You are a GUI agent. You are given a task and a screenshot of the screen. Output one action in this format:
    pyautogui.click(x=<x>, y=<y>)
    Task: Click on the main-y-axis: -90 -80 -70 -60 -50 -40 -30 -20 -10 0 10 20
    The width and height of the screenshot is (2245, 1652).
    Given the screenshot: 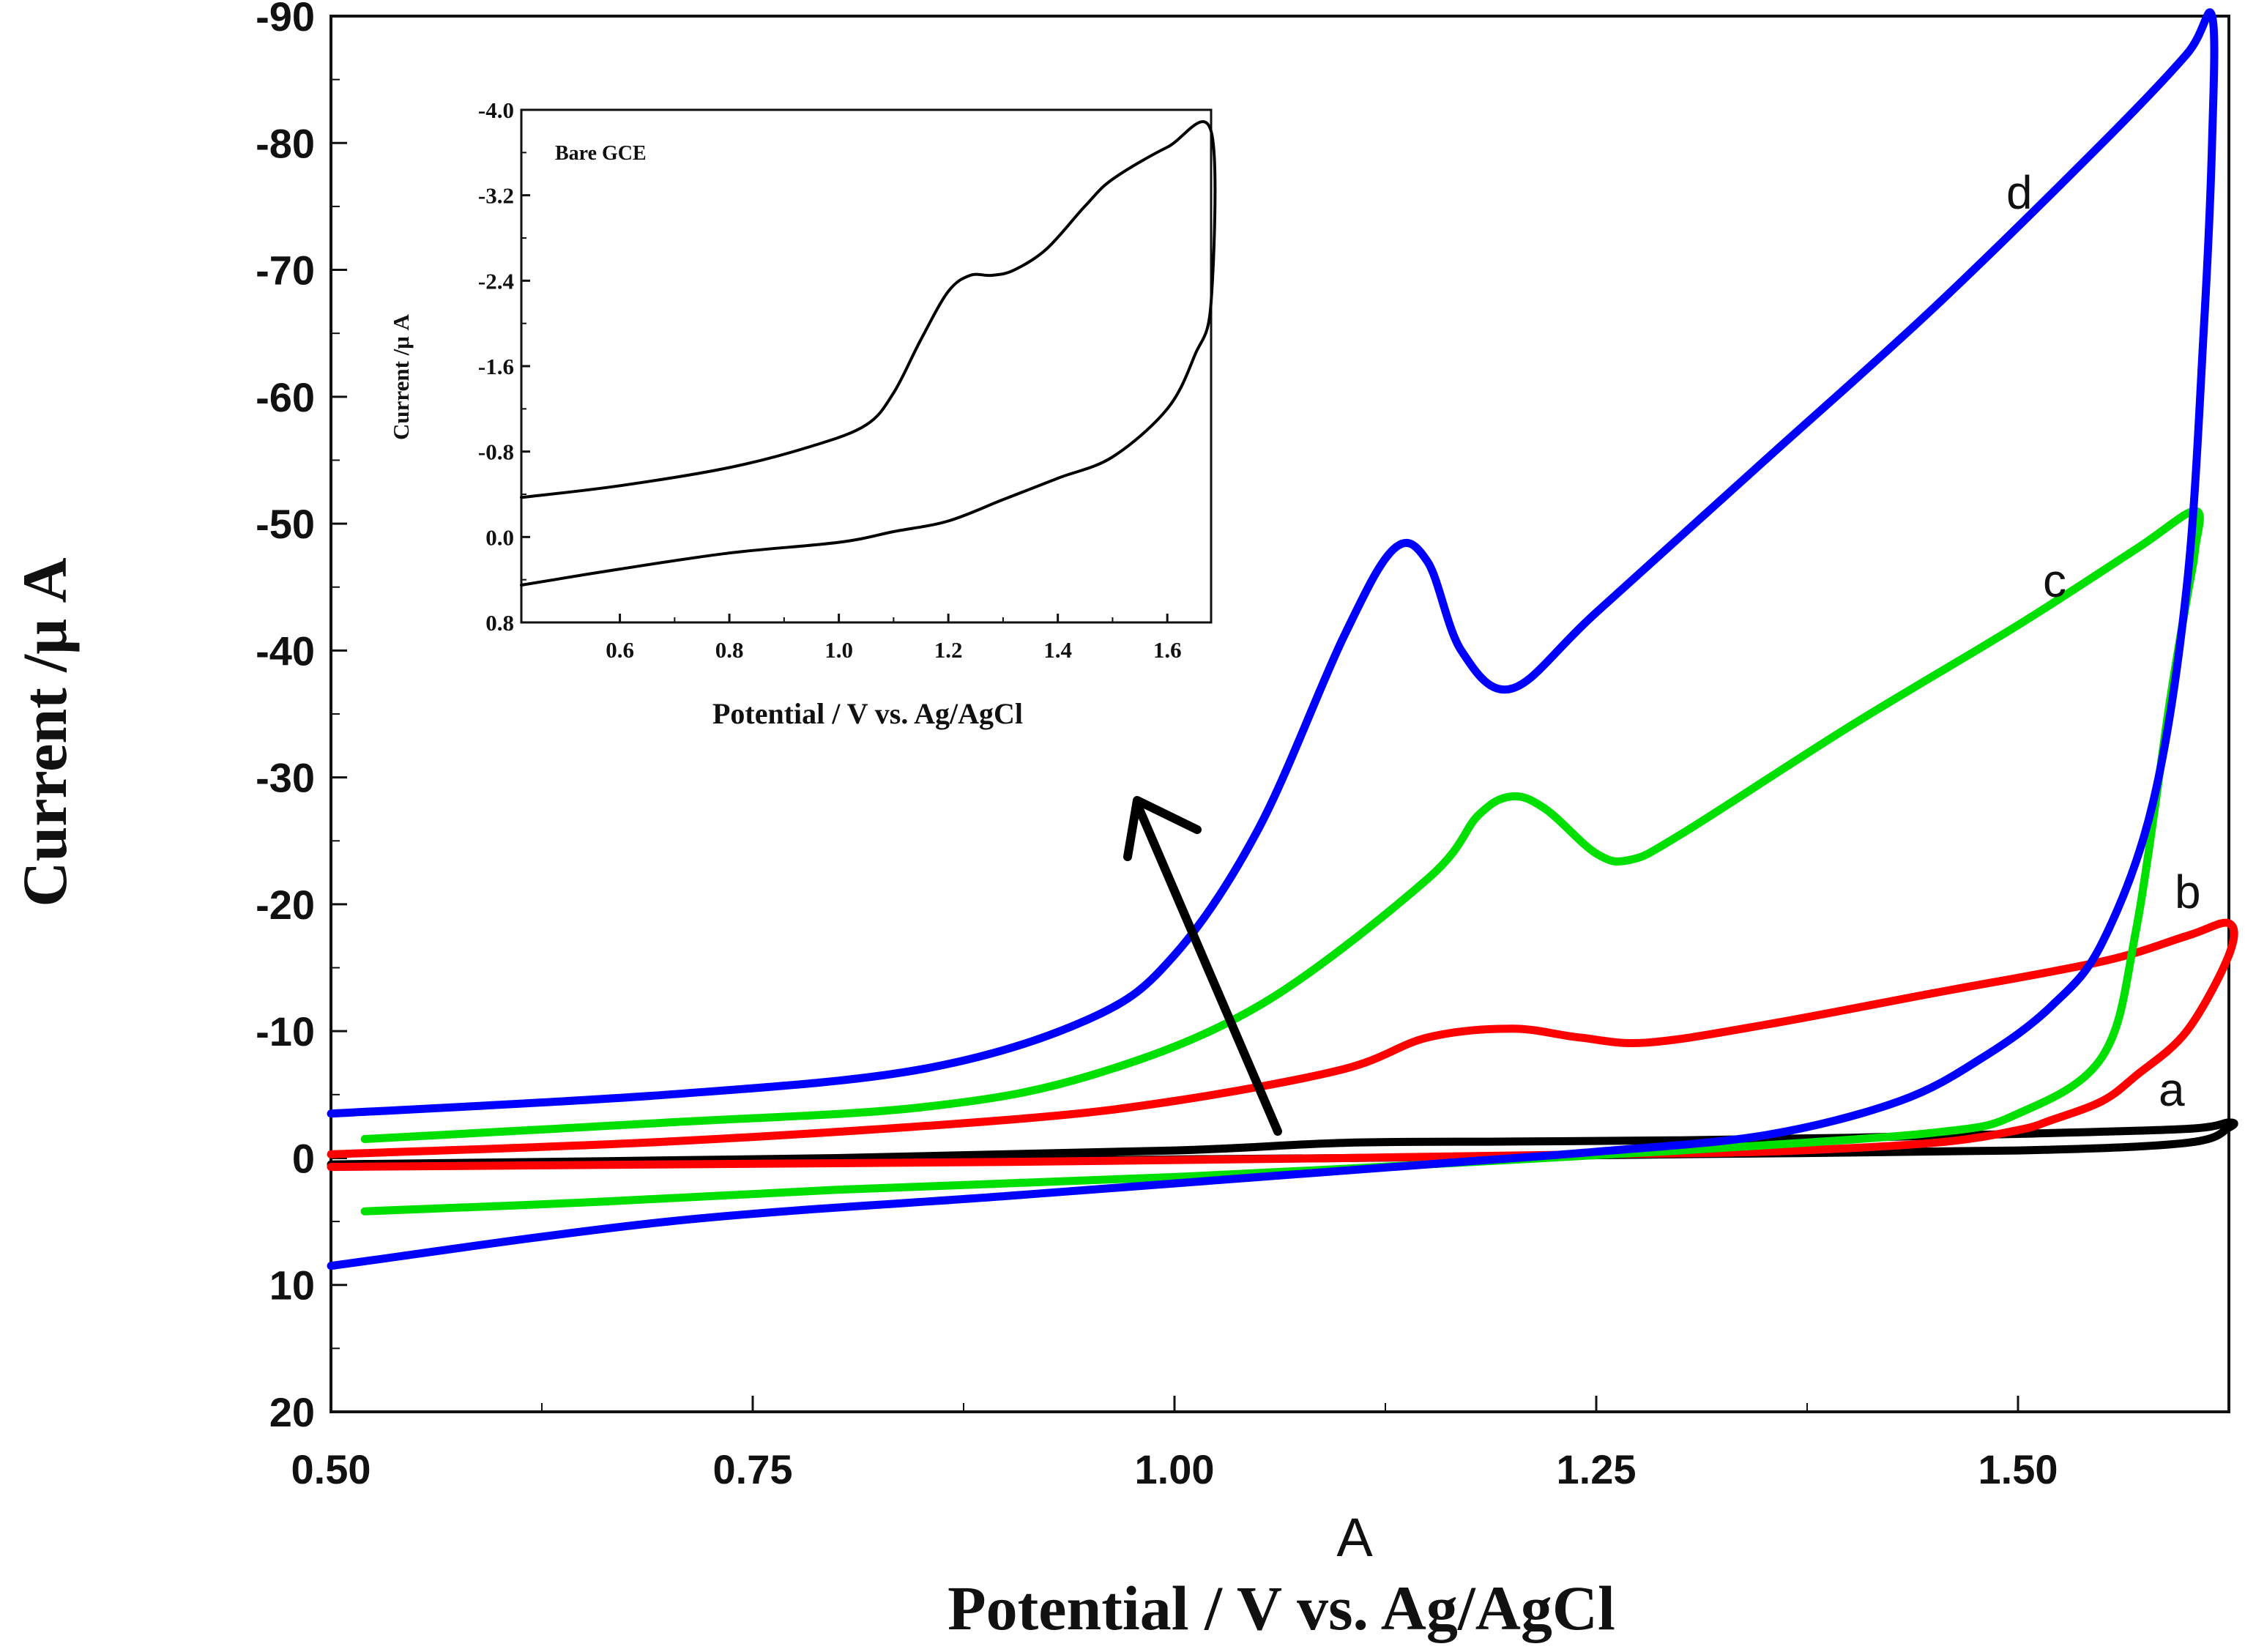 What is the action you would take?
    pyautogui.click(x=301, y=717)
    